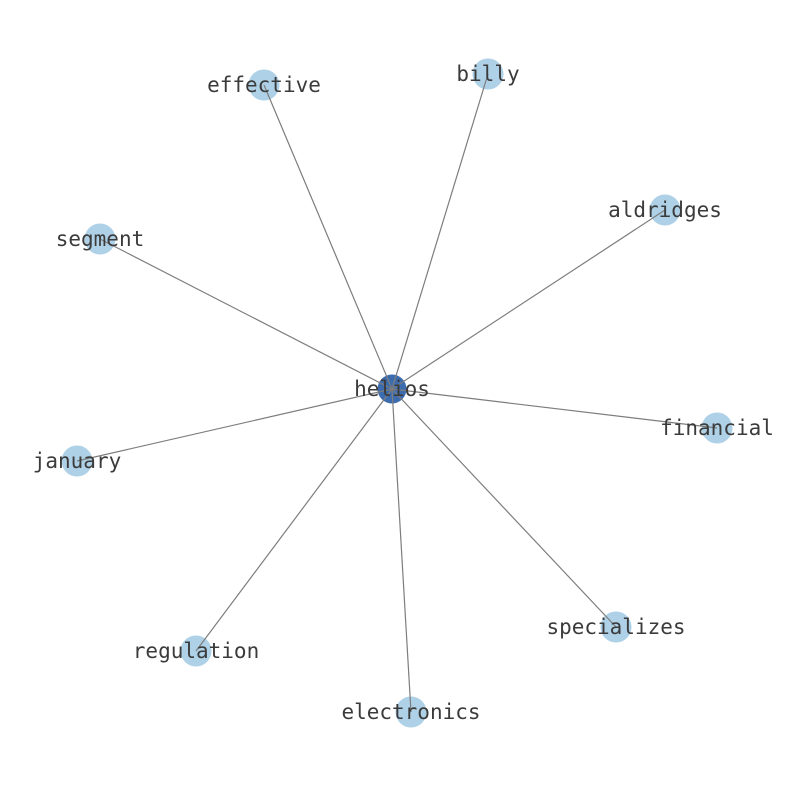  I want to click on graph-edge-helios-january, so click(234, 425).